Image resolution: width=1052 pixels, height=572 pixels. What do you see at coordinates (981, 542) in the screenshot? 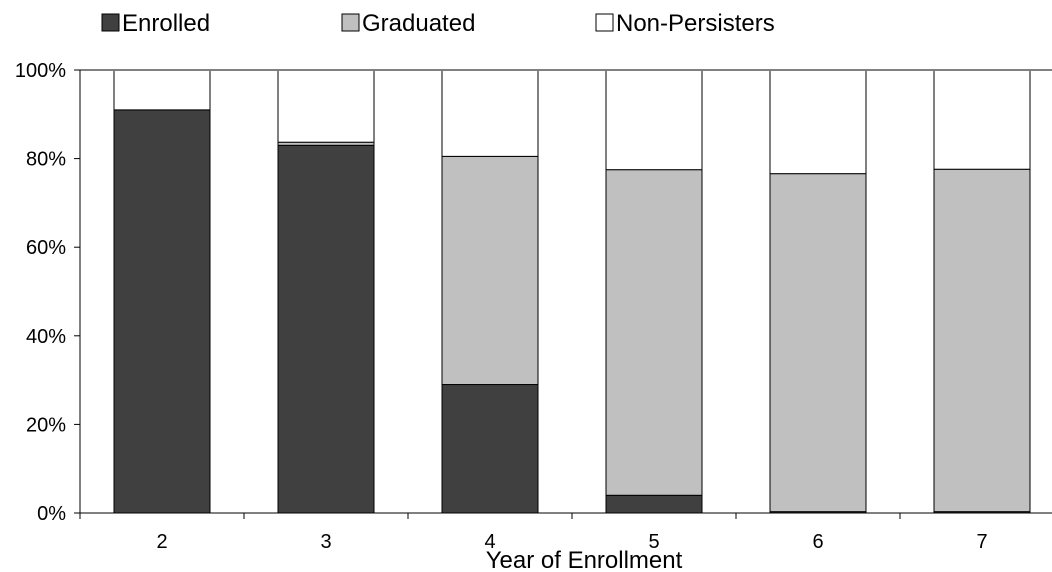
I see `x-tick-label: 7` at bounding box center [981, 542].